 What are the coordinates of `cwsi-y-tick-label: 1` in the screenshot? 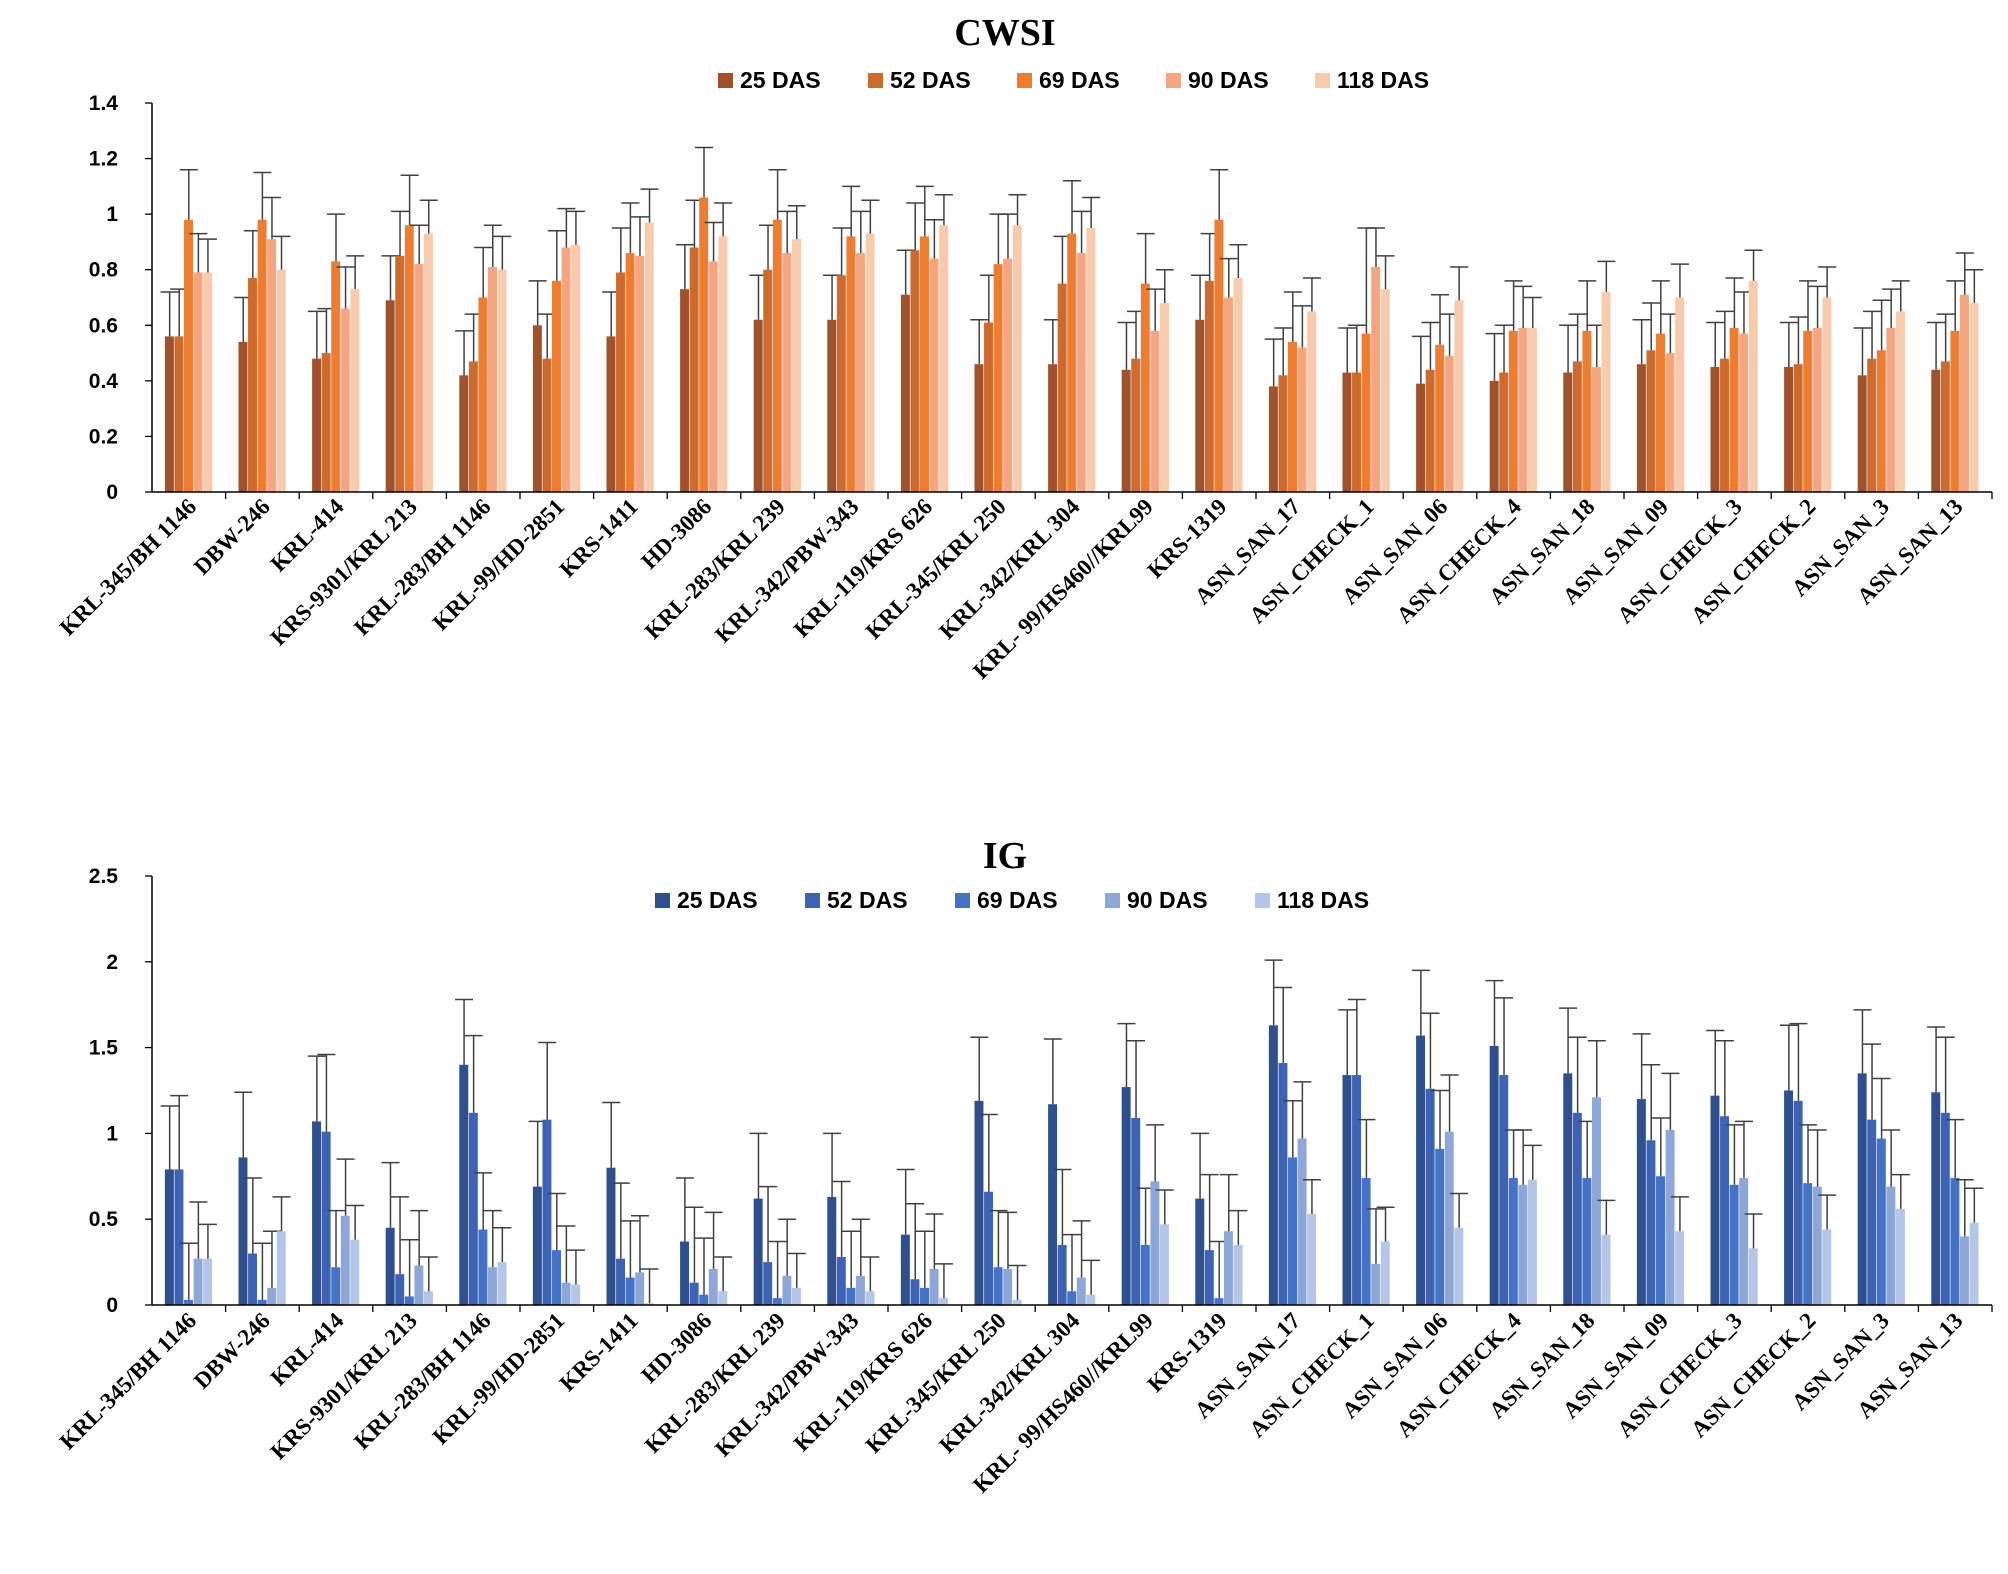 It's located at (112, 214).